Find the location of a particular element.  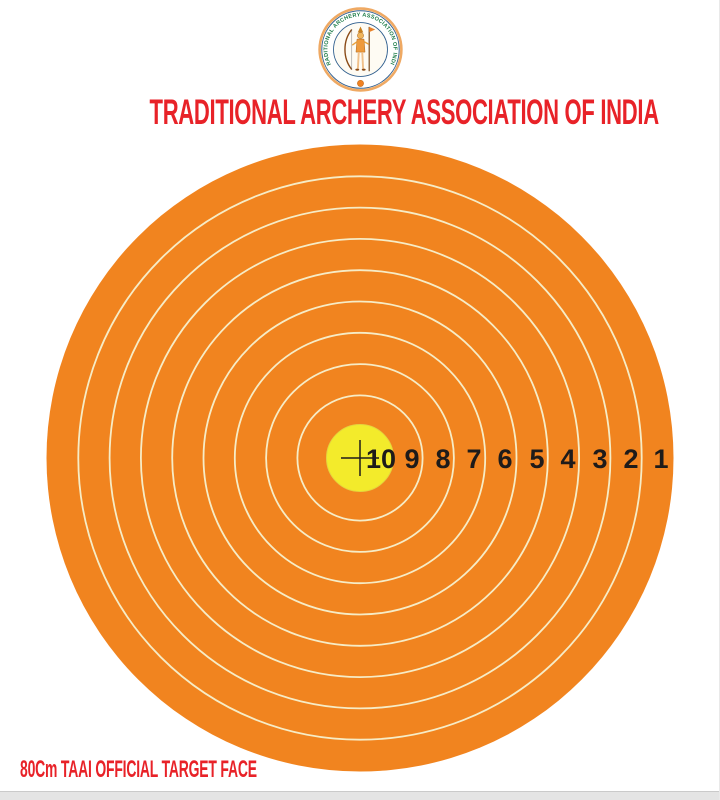

archer-foot-left is located at coordinates (357, 69).